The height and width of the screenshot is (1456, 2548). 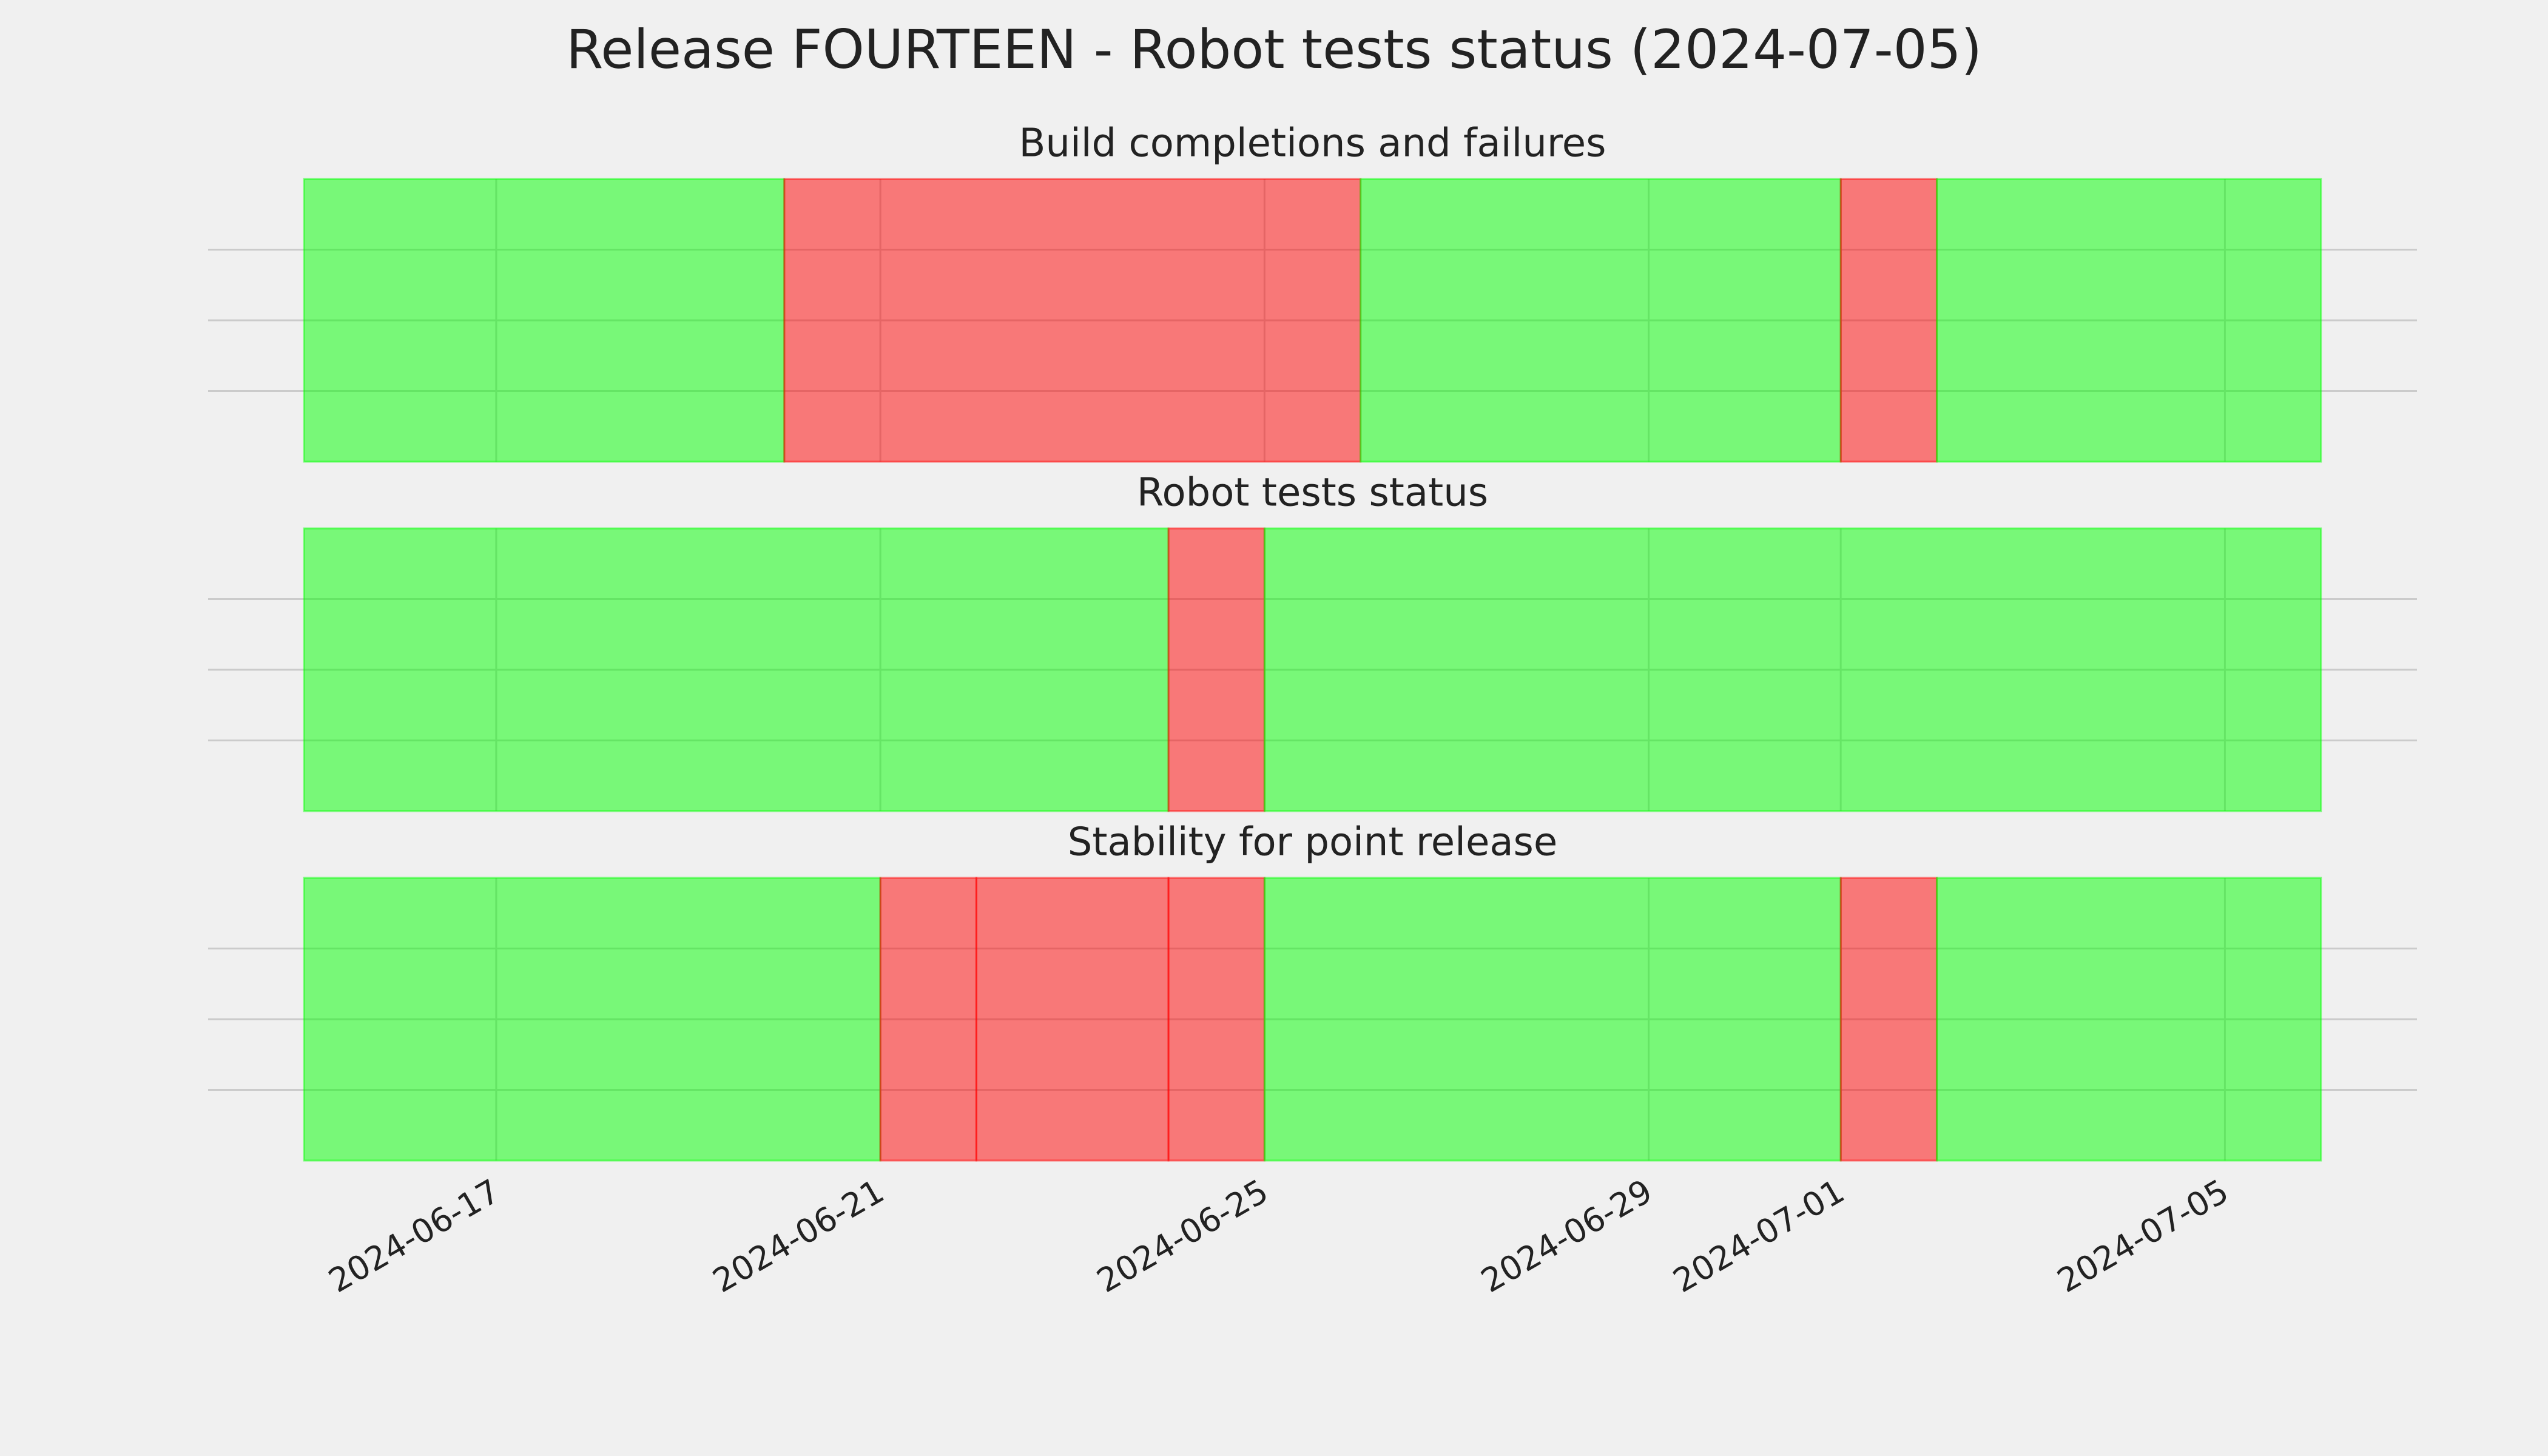 What do you see at coordinates (1312, 493) in the screenshot?
I see `subplot-title: Robot tests status` at bounding box center [1312, 493].